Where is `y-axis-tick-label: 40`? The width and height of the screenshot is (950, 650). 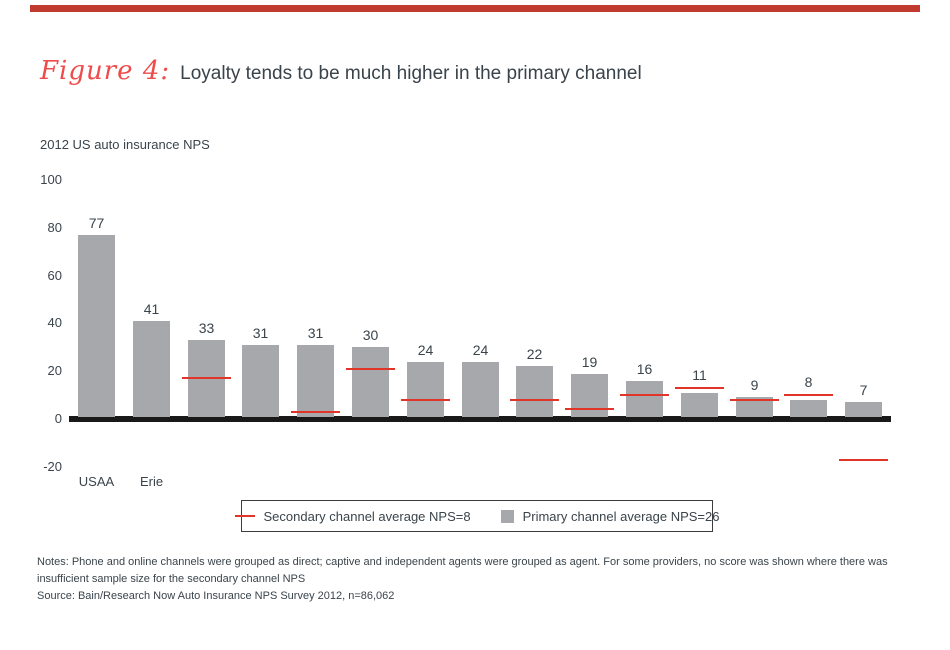 y-axis-tick-label: 40 is located at coordinates (54, 323).